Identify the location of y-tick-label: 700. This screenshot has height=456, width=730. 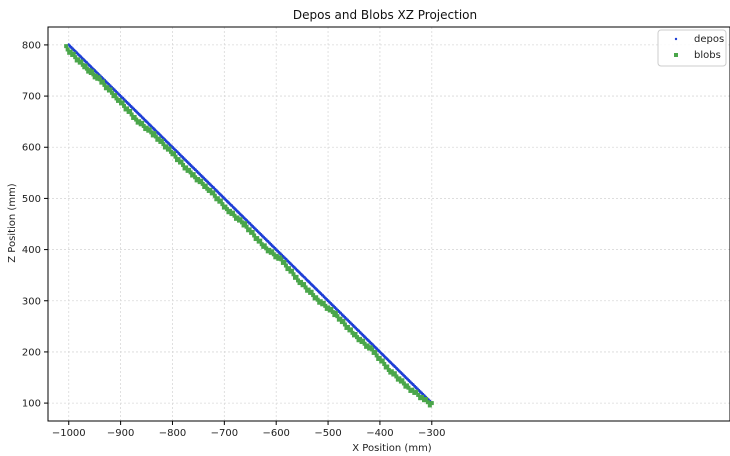
(31, 97).